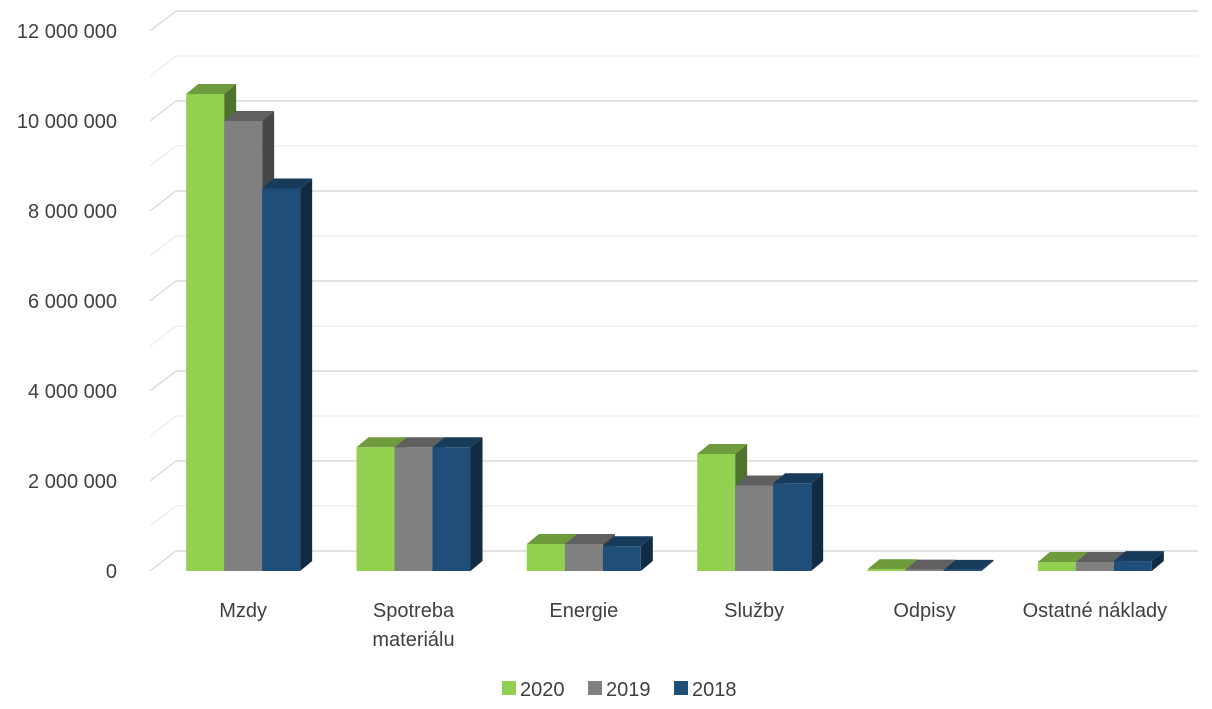 The image size is (1212, 709). I want to click on x-category-label: Odpisy, so click(924, 611).